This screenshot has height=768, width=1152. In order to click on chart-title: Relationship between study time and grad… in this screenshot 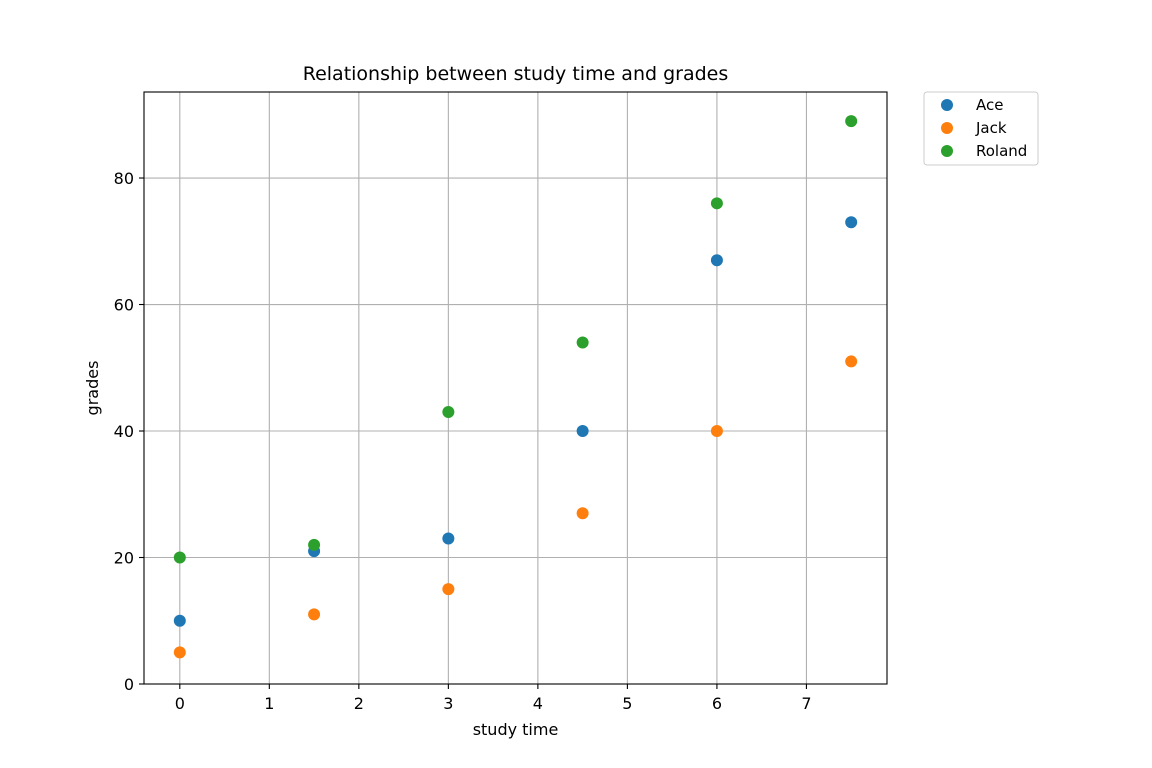, I will do `click(516, 74)`.